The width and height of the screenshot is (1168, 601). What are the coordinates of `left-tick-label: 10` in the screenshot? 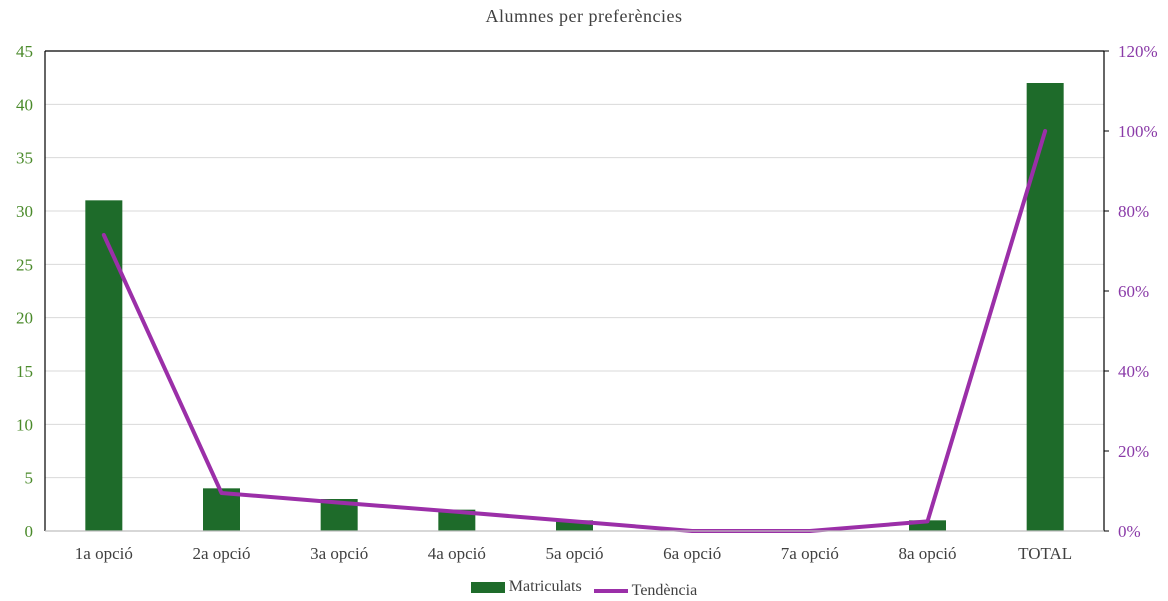 It's located at (24, 424).